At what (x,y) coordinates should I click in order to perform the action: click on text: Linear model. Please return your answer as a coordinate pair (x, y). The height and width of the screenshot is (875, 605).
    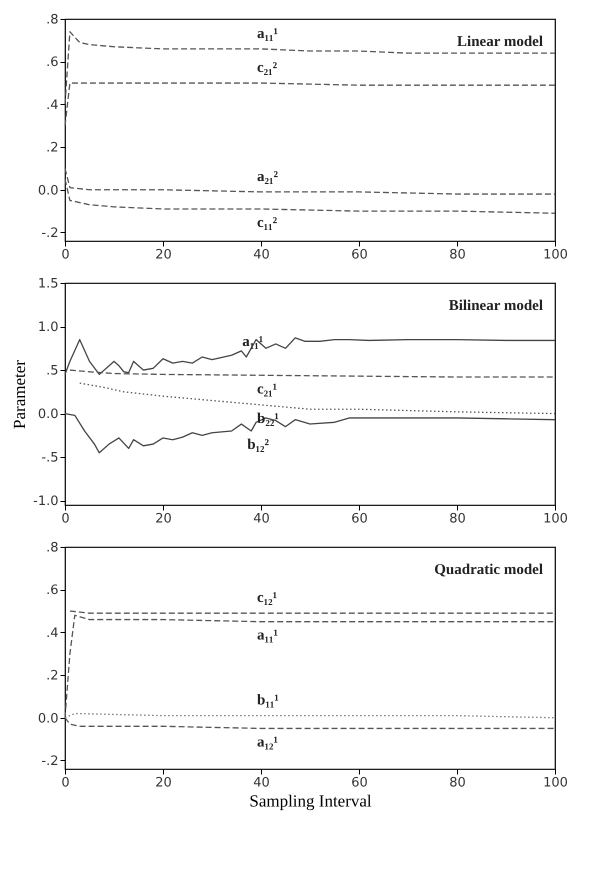
    Looking at the image, I should click on (500, 42).